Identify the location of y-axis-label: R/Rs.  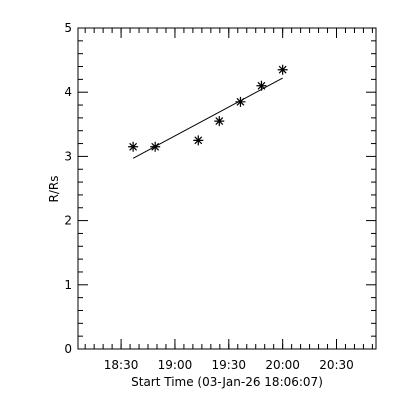
(54, 189).